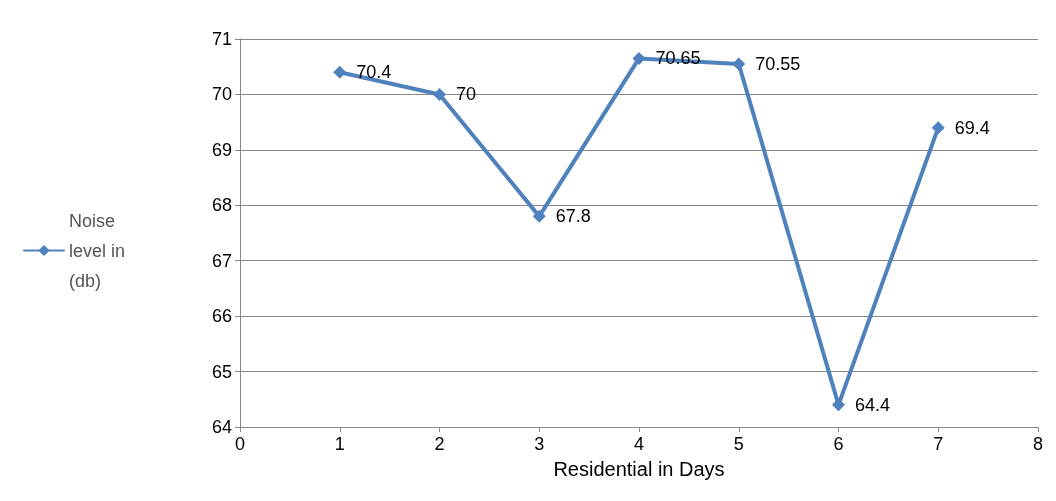 This screenshot has height=501, width=1056. What do you see at coordinates (221, 39) in the screenshot?
I see `y-tick-label: 71` at bounding box center [221, 39].